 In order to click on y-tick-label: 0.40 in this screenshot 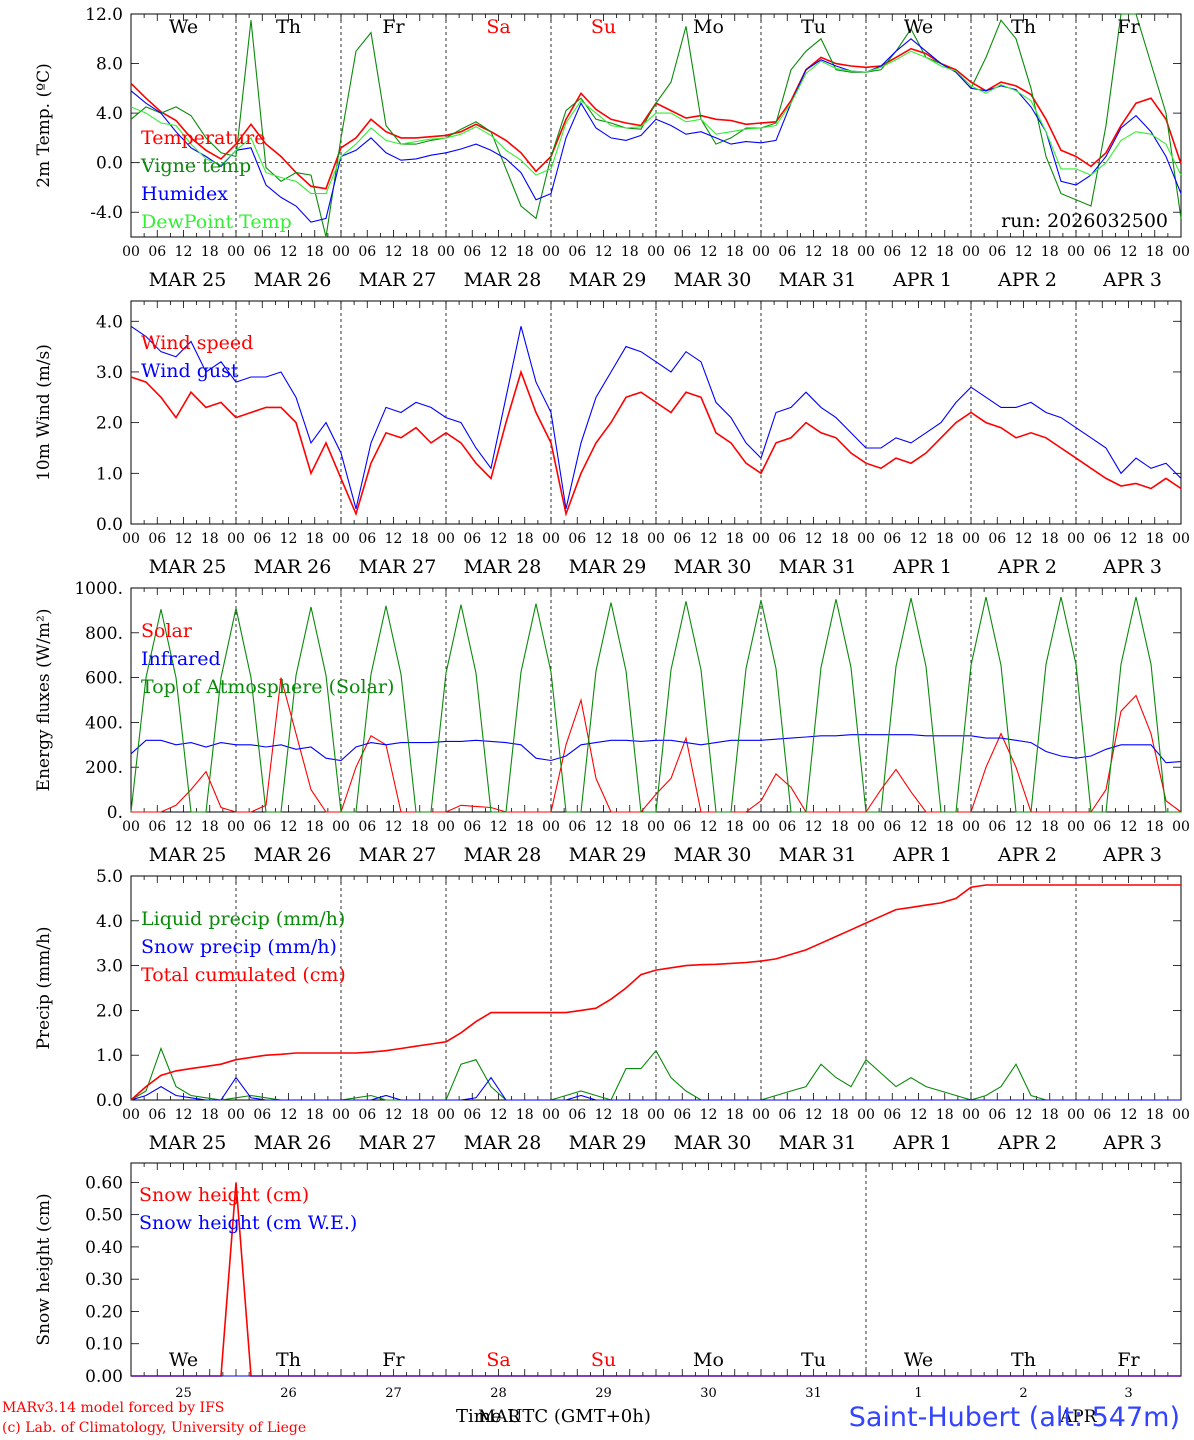, I will do `click(104, 1248)`.